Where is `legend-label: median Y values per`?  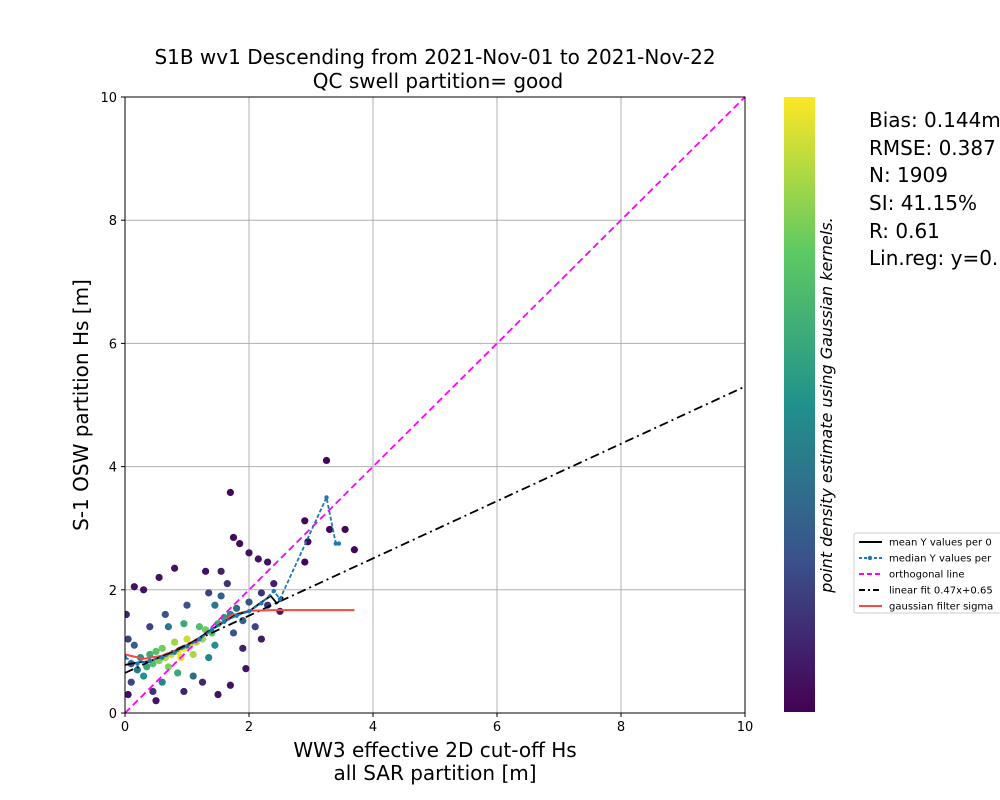
legend-label: median Y values per is located at coordinates (940, 559).